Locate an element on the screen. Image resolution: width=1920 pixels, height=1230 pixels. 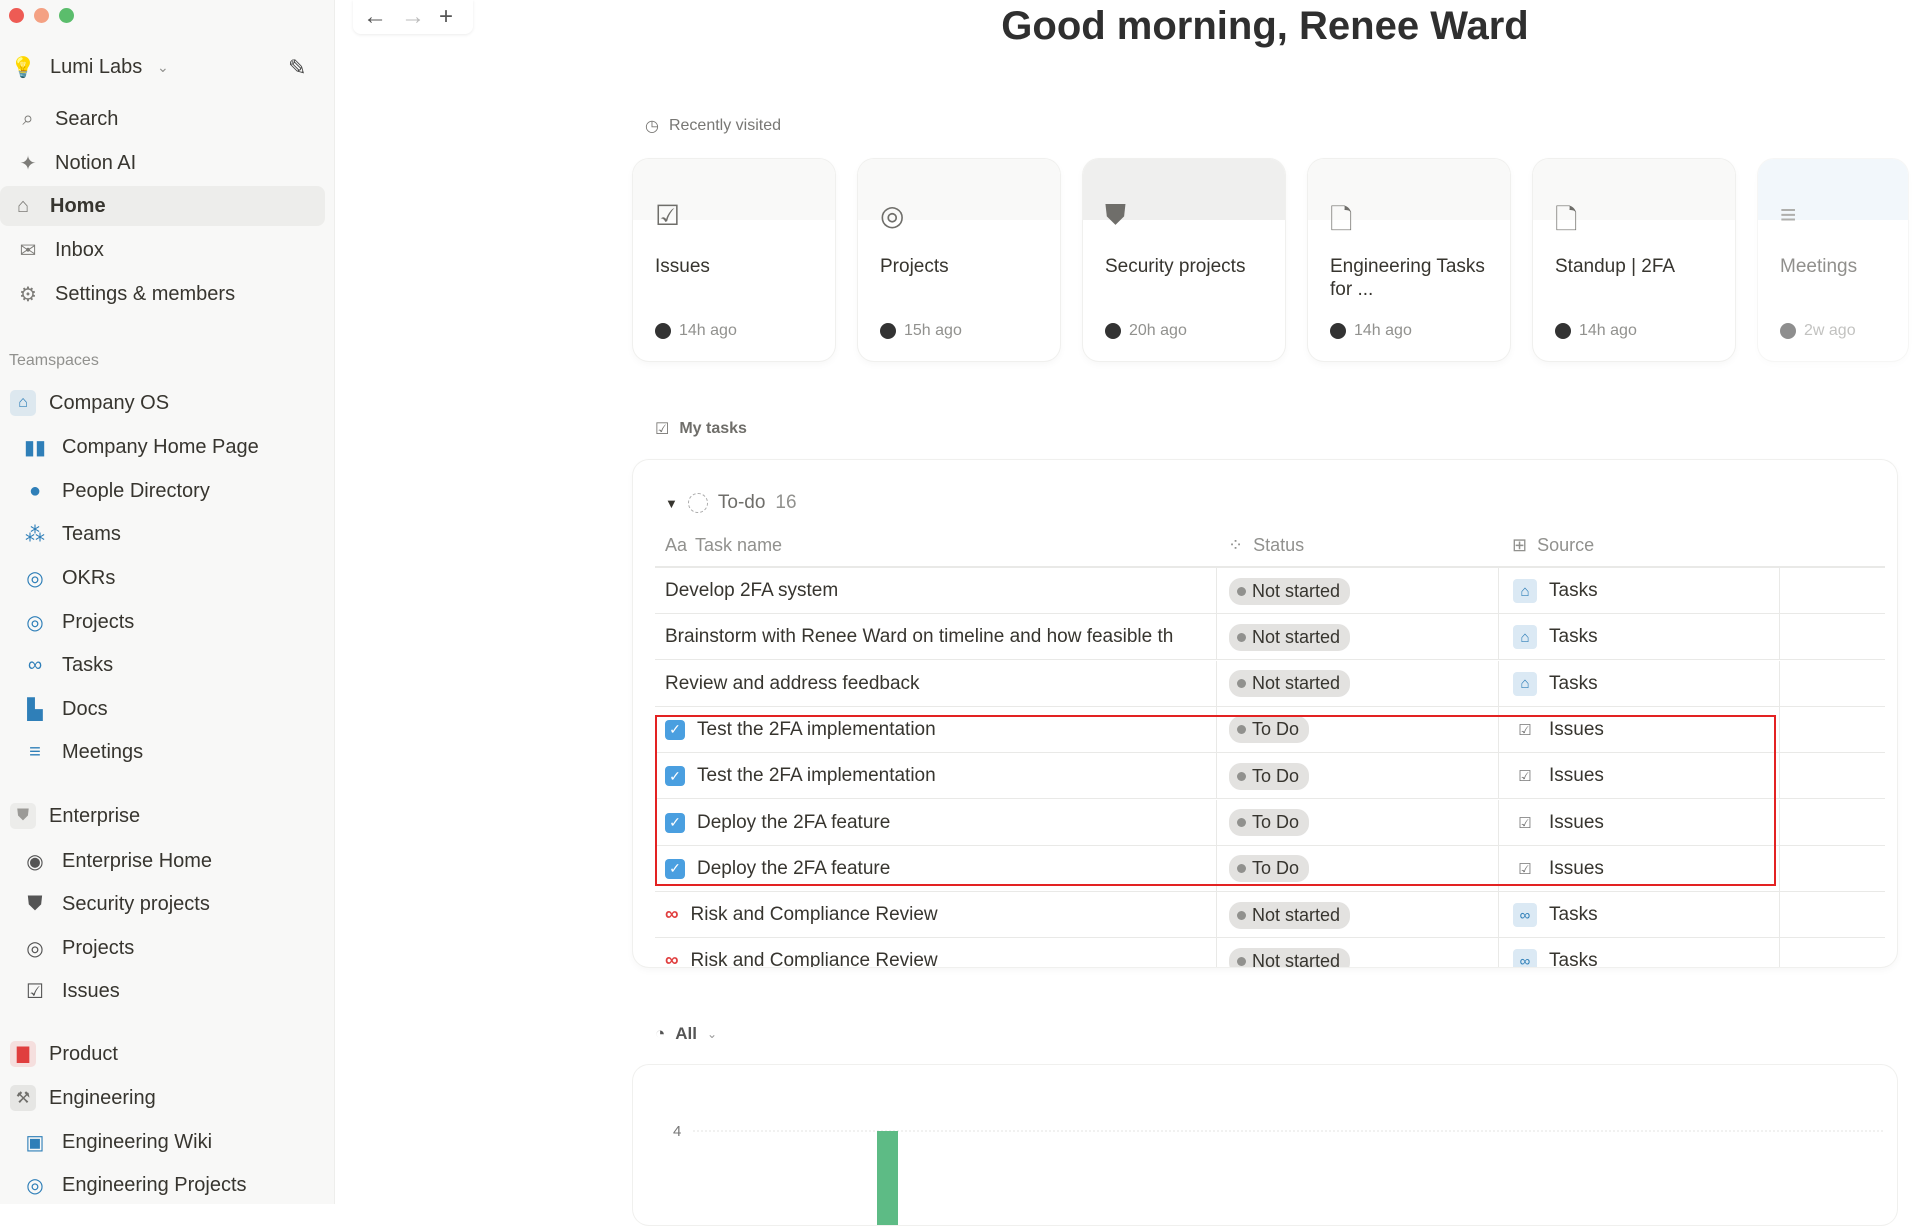
sidebar-item-issues: ☑ Issues is located at coordinates (162, 991).